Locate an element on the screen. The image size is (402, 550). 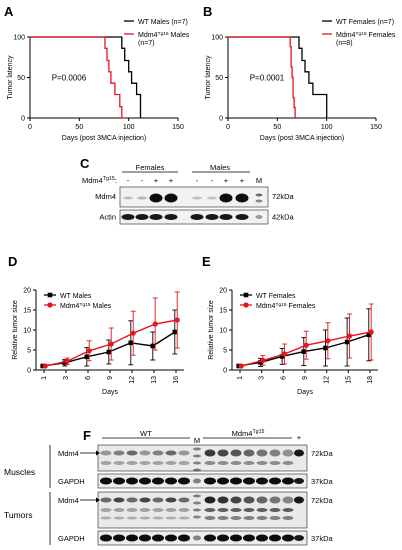
legend-label: Mdm4Tg15 Males is located at coordinates (86, 306).